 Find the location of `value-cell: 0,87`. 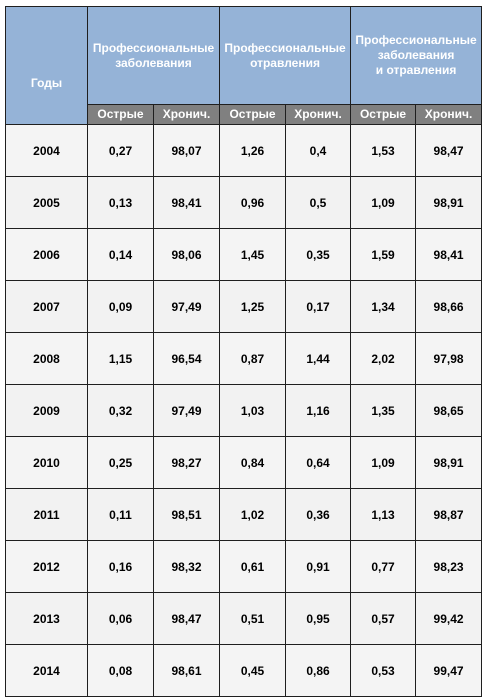

value-cell: 0,87 is located at coordinates (253, 358).